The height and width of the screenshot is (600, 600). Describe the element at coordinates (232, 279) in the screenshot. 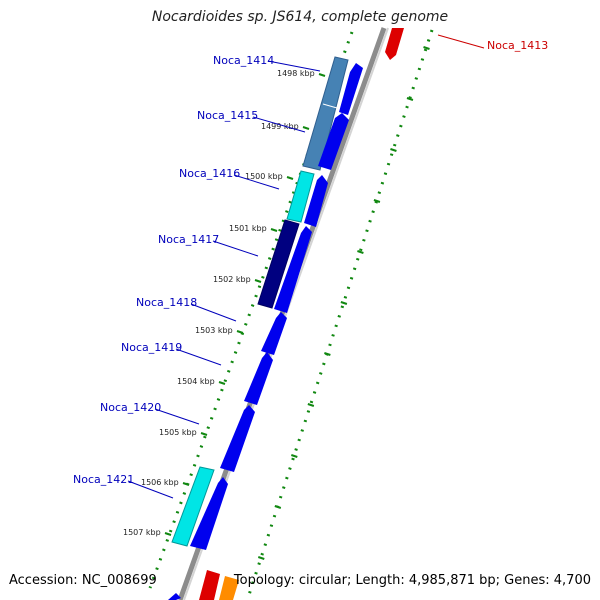

I see `kbp-tick-label: 1502 kbp` at that location.